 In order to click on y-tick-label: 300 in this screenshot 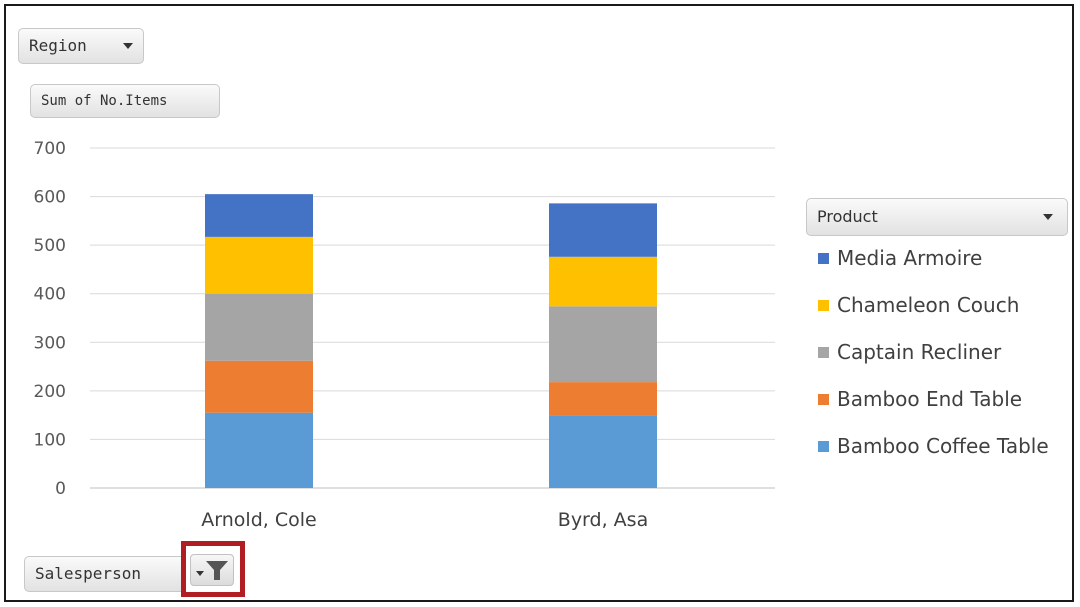, I will do `click(50, 343)`.